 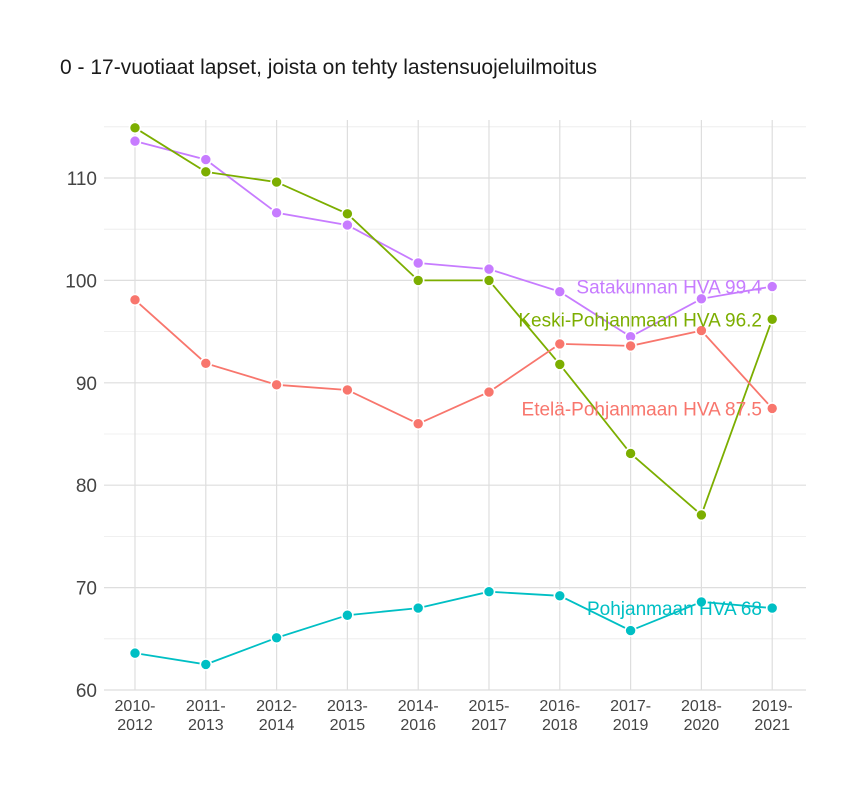 I want to click on x-tick-label: 2017-2019, so click(x=630, y=716).